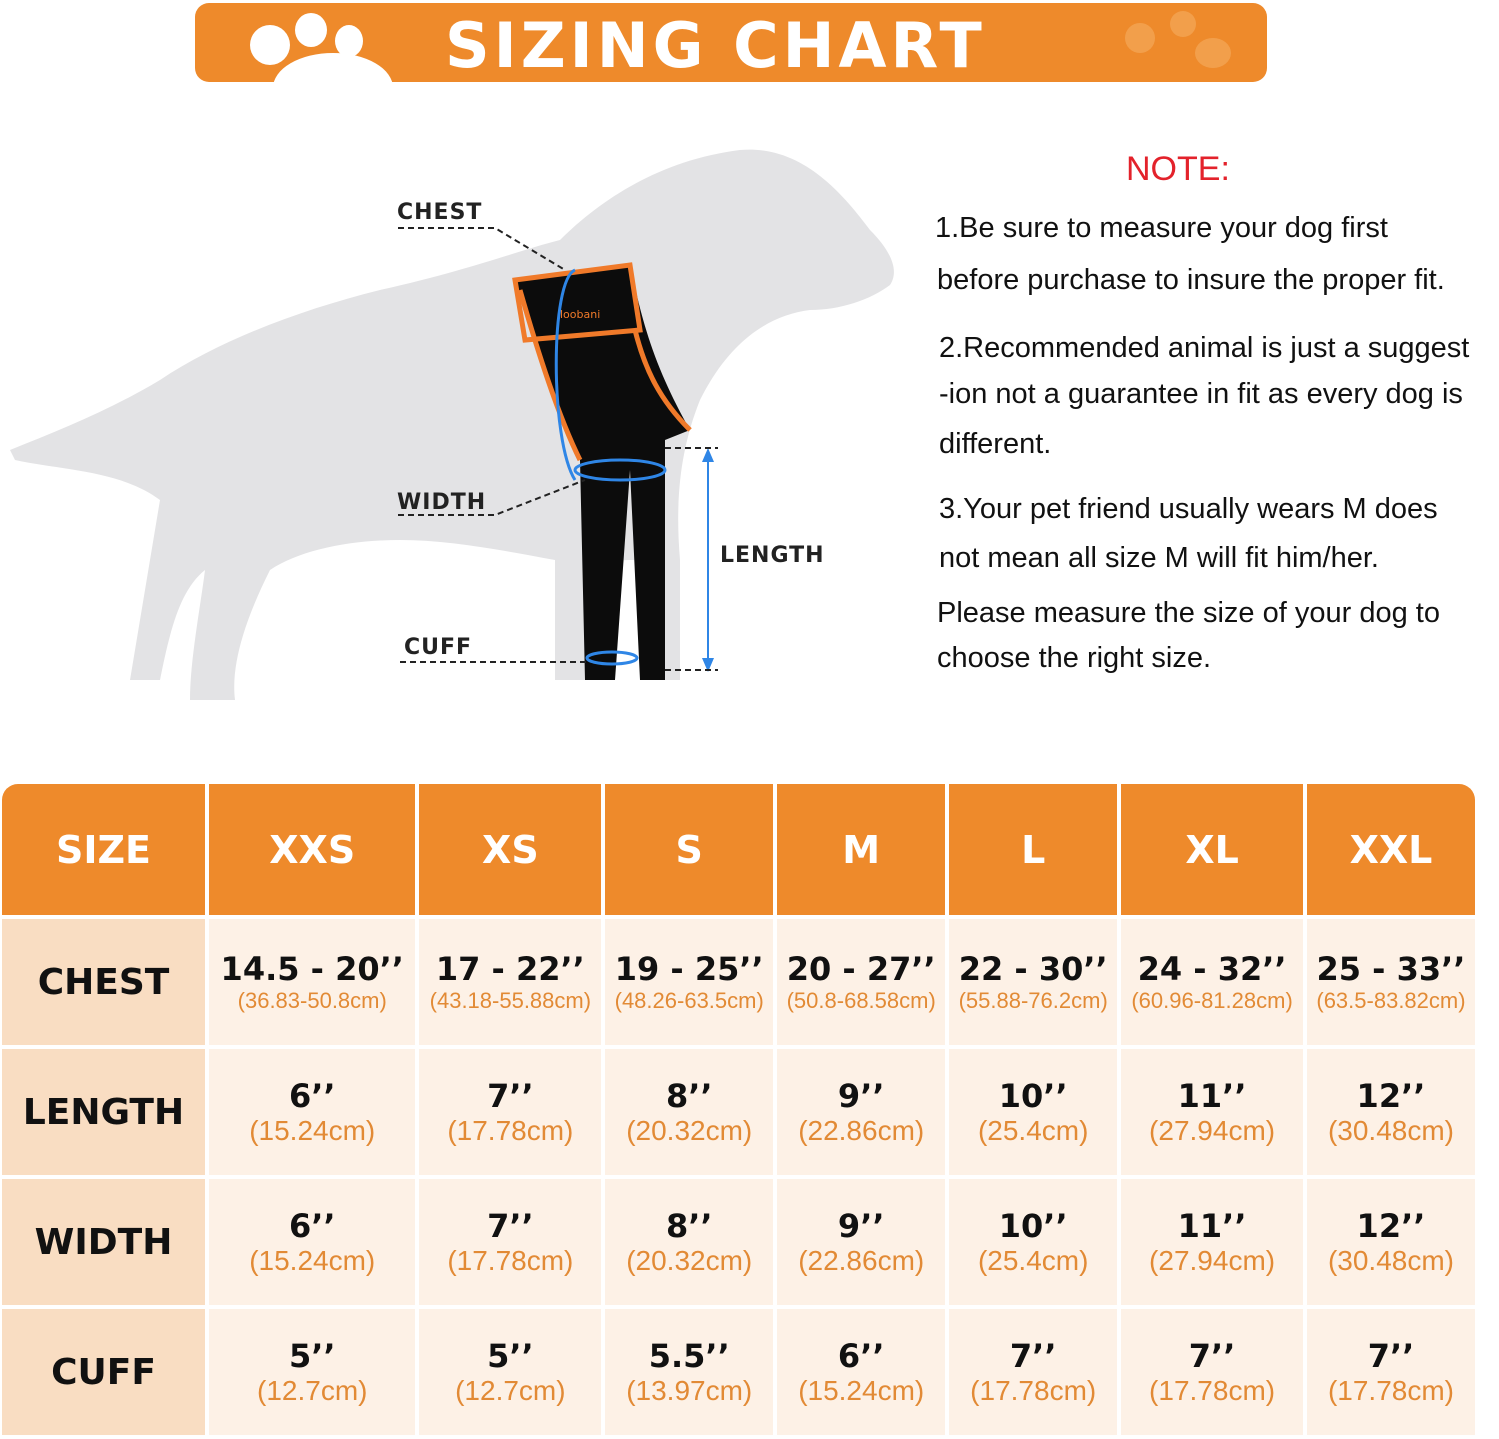  What do you see at coordinates (612, 658) in the screenshot?
I see `cuff-measure` at bounding box center [612, 658].